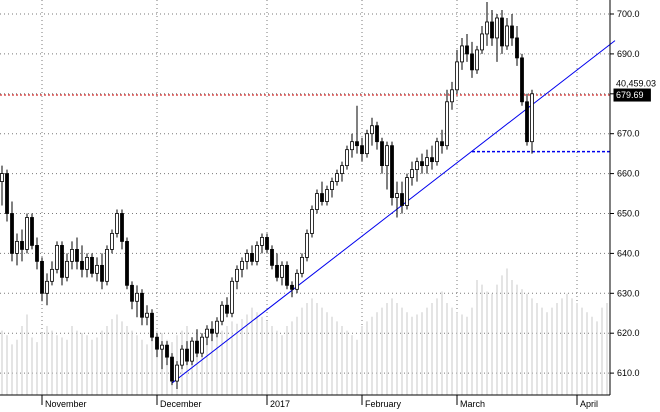 This screenshot has height=412, width=660. Describe the element at coordinates (66, 404) in the screenshot. I see `x-tick-label: November` at that location.